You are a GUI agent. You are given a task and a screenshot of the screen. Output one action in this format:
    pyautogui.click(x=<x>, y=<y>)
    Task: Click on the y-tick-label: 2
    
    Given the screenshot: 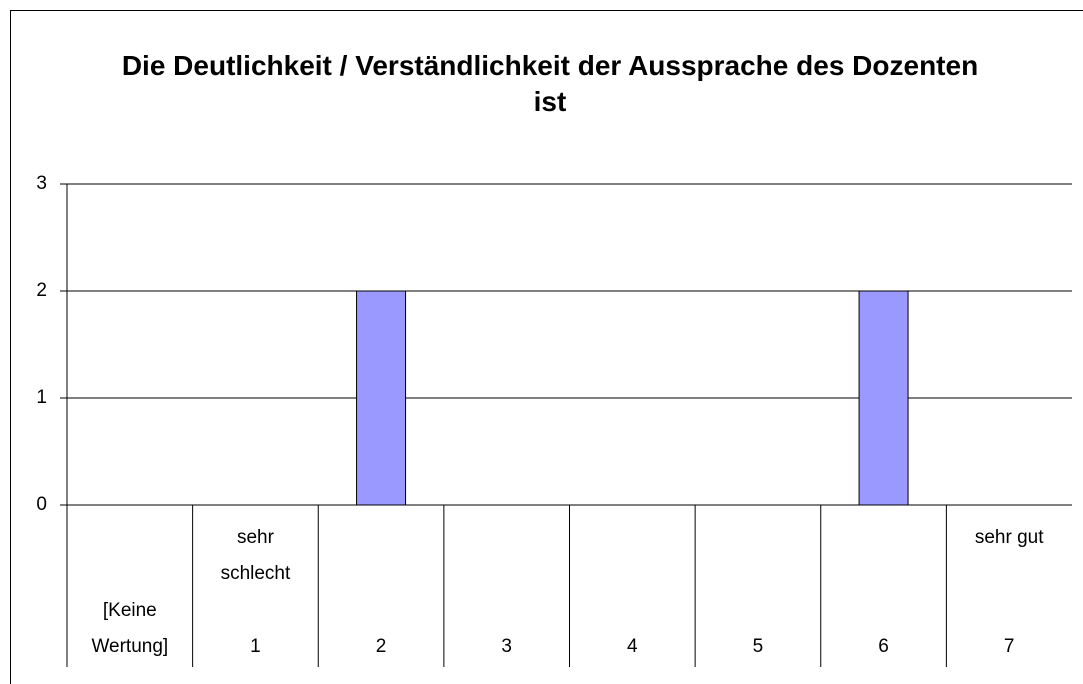 What is the action you would take?
    pyautogui.click(x=41, y=290)
    